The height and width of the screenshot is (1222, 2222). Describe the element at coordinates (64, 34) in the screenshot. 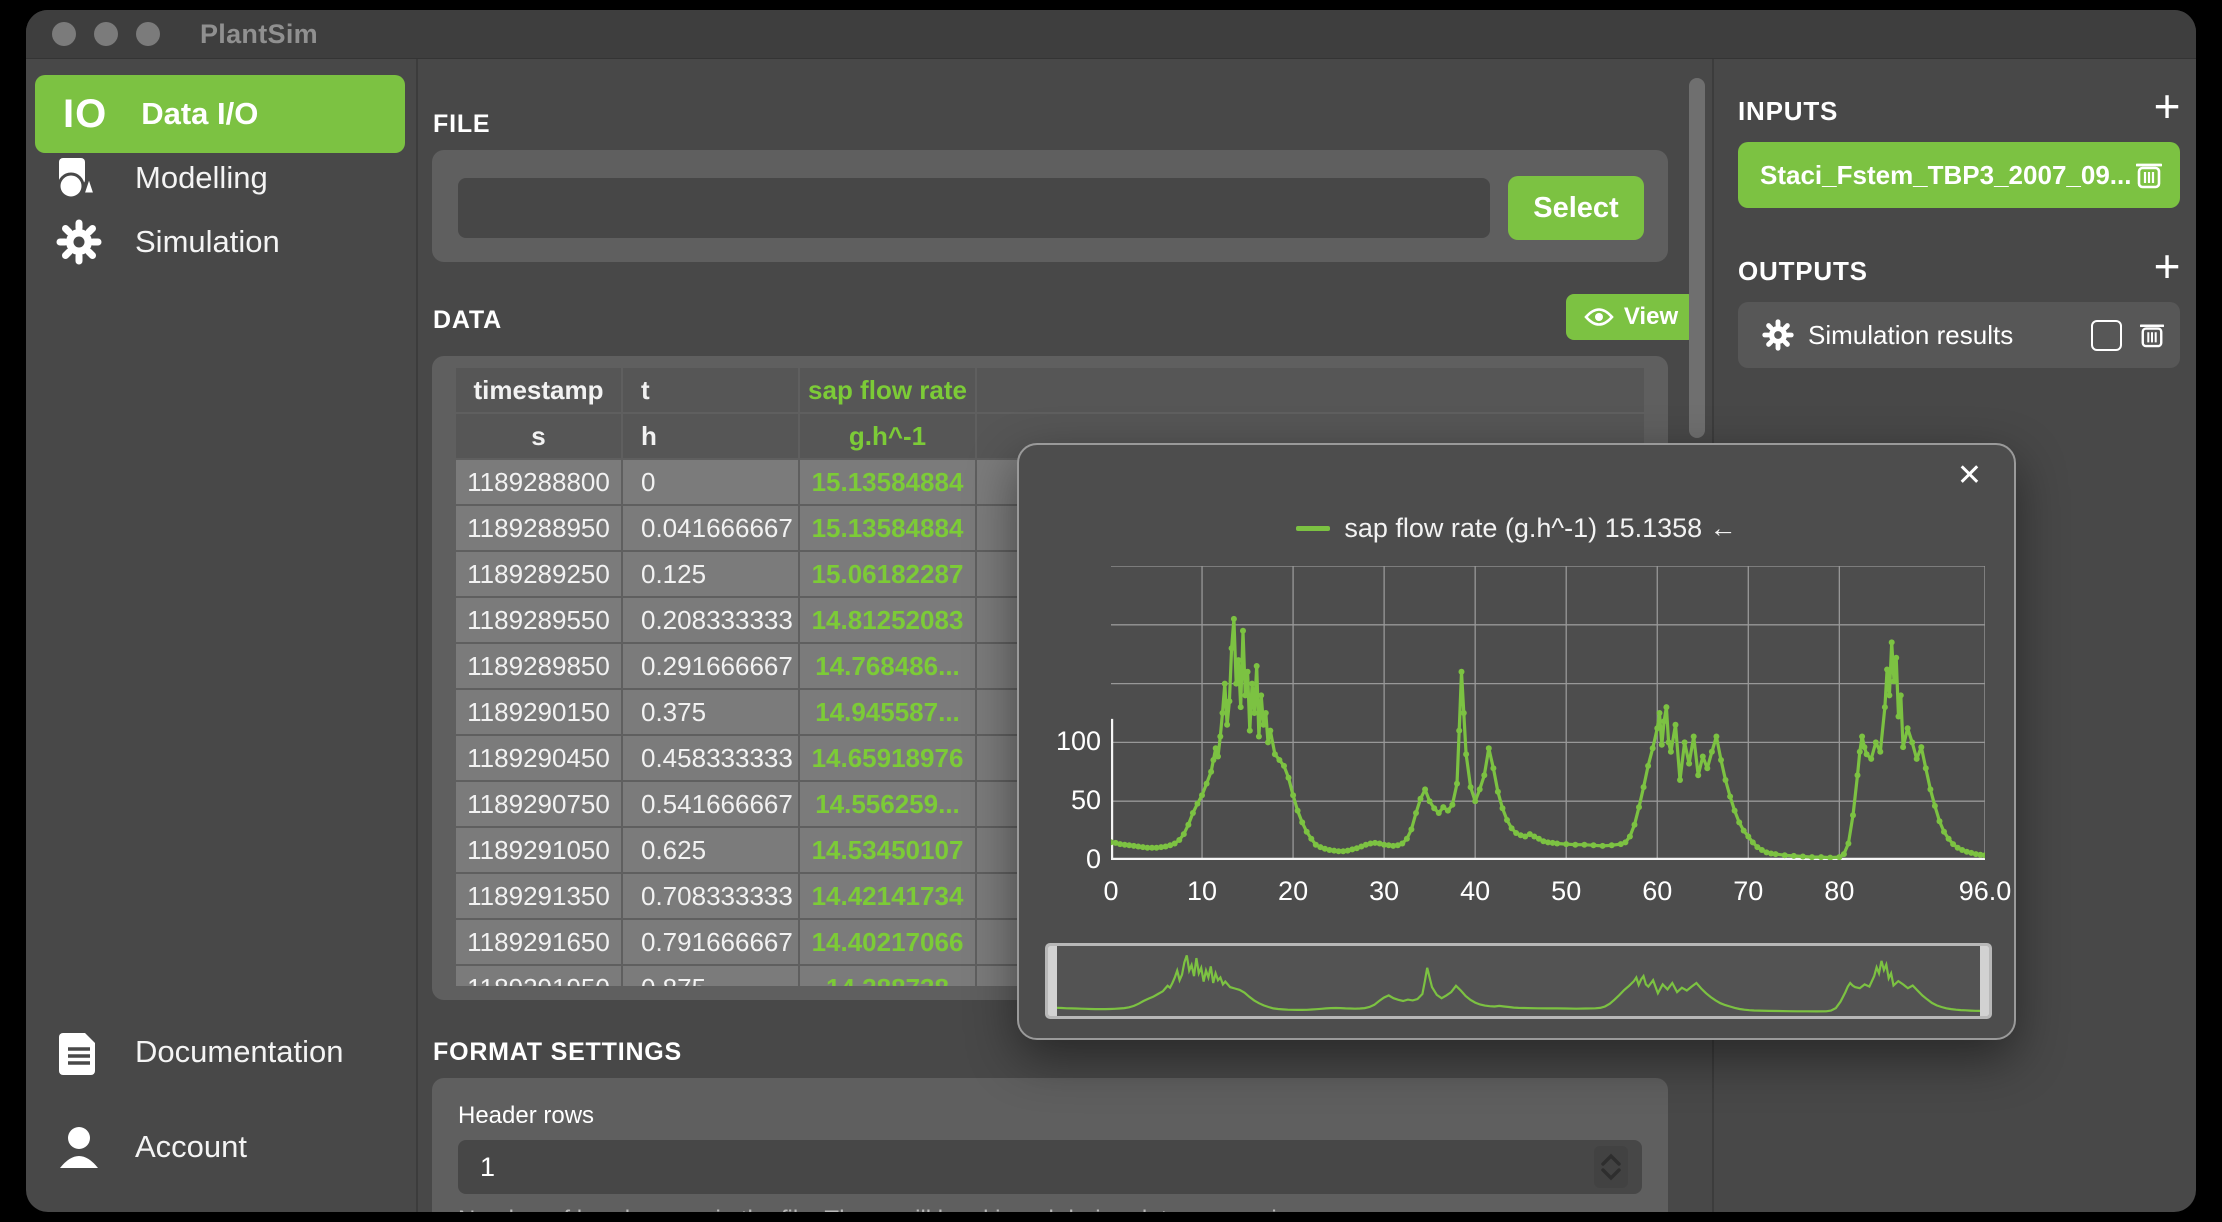

I see `traffic-light-close-icon` at that location.